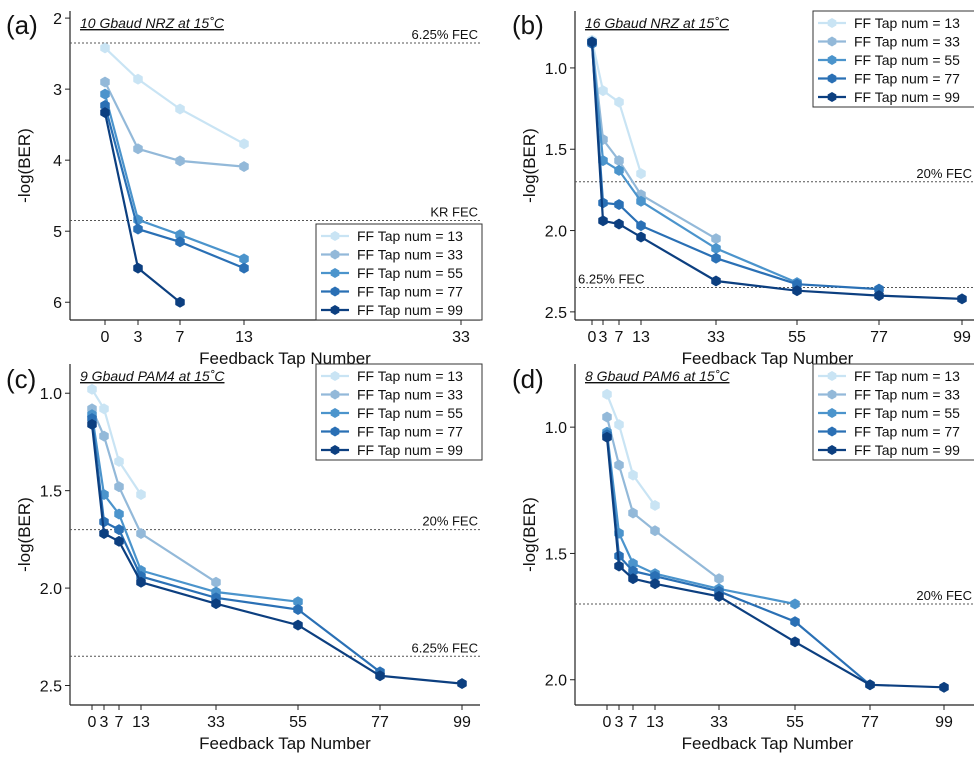 The width and height of the screenshot is (974, 763). I want to click on panel-letter: (d), so click(528, 379).